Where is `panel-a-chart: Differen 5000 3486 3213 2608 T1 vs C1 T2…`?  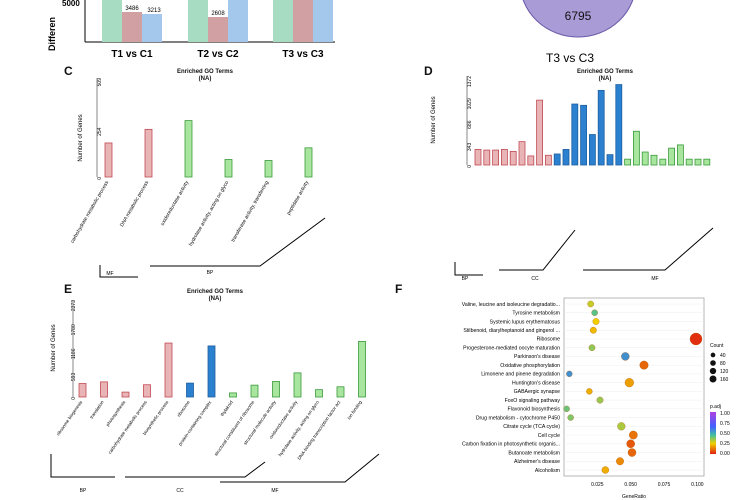
panel-a-chart: Differen 5000 3486 3213 2608 T1 vs C1 T2… is located at coordinates (191, 30).